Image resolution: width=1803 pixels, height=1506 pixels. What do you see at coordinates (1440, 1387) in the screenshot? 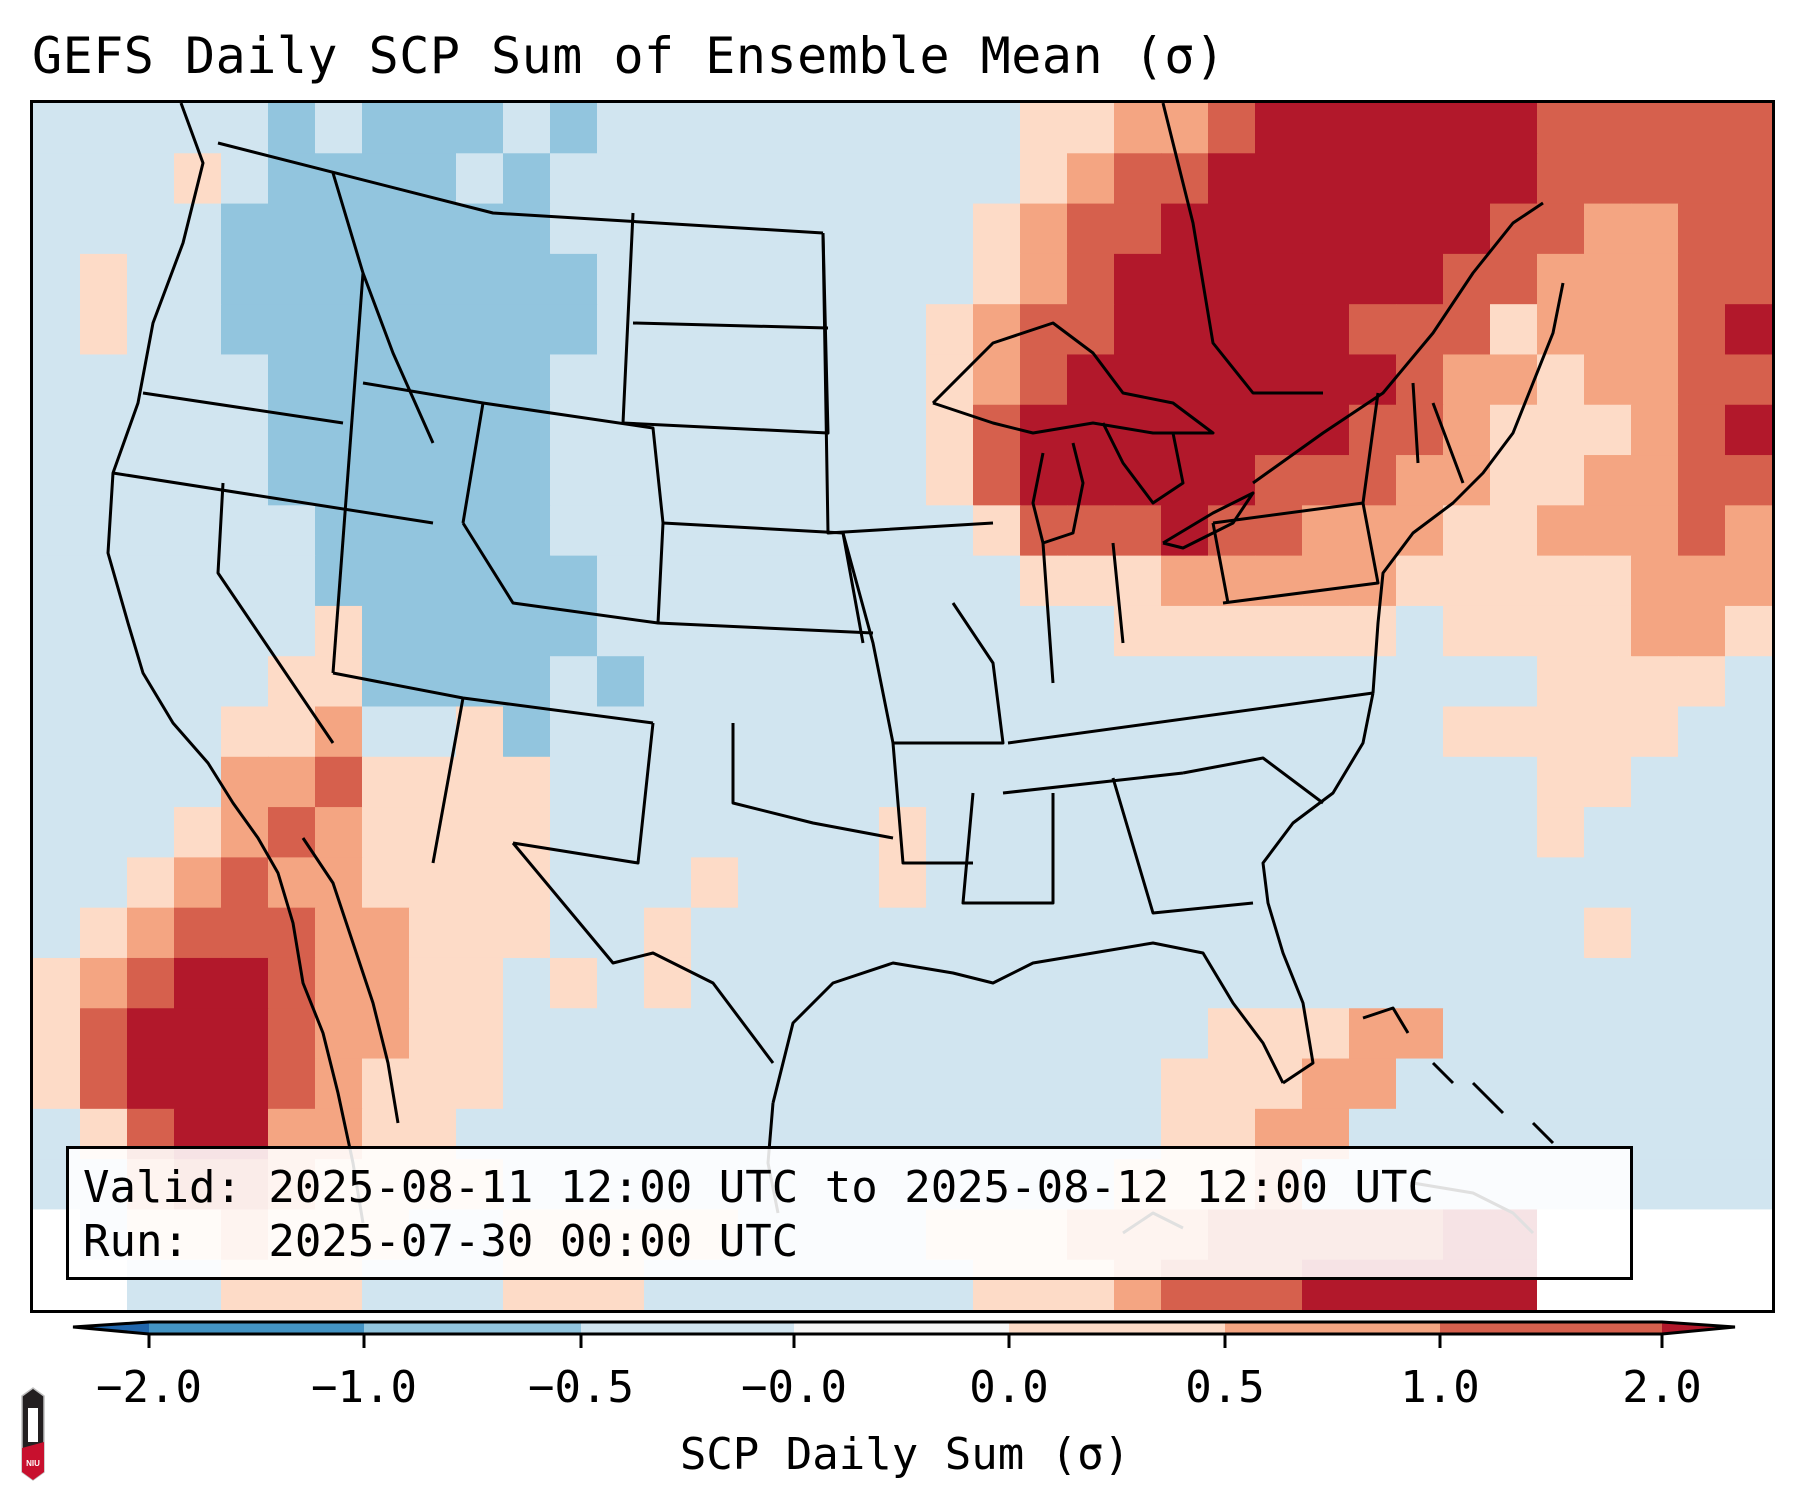
I see `colorbar-tick-label: 1.0` at bounding box center [1440, 1387].